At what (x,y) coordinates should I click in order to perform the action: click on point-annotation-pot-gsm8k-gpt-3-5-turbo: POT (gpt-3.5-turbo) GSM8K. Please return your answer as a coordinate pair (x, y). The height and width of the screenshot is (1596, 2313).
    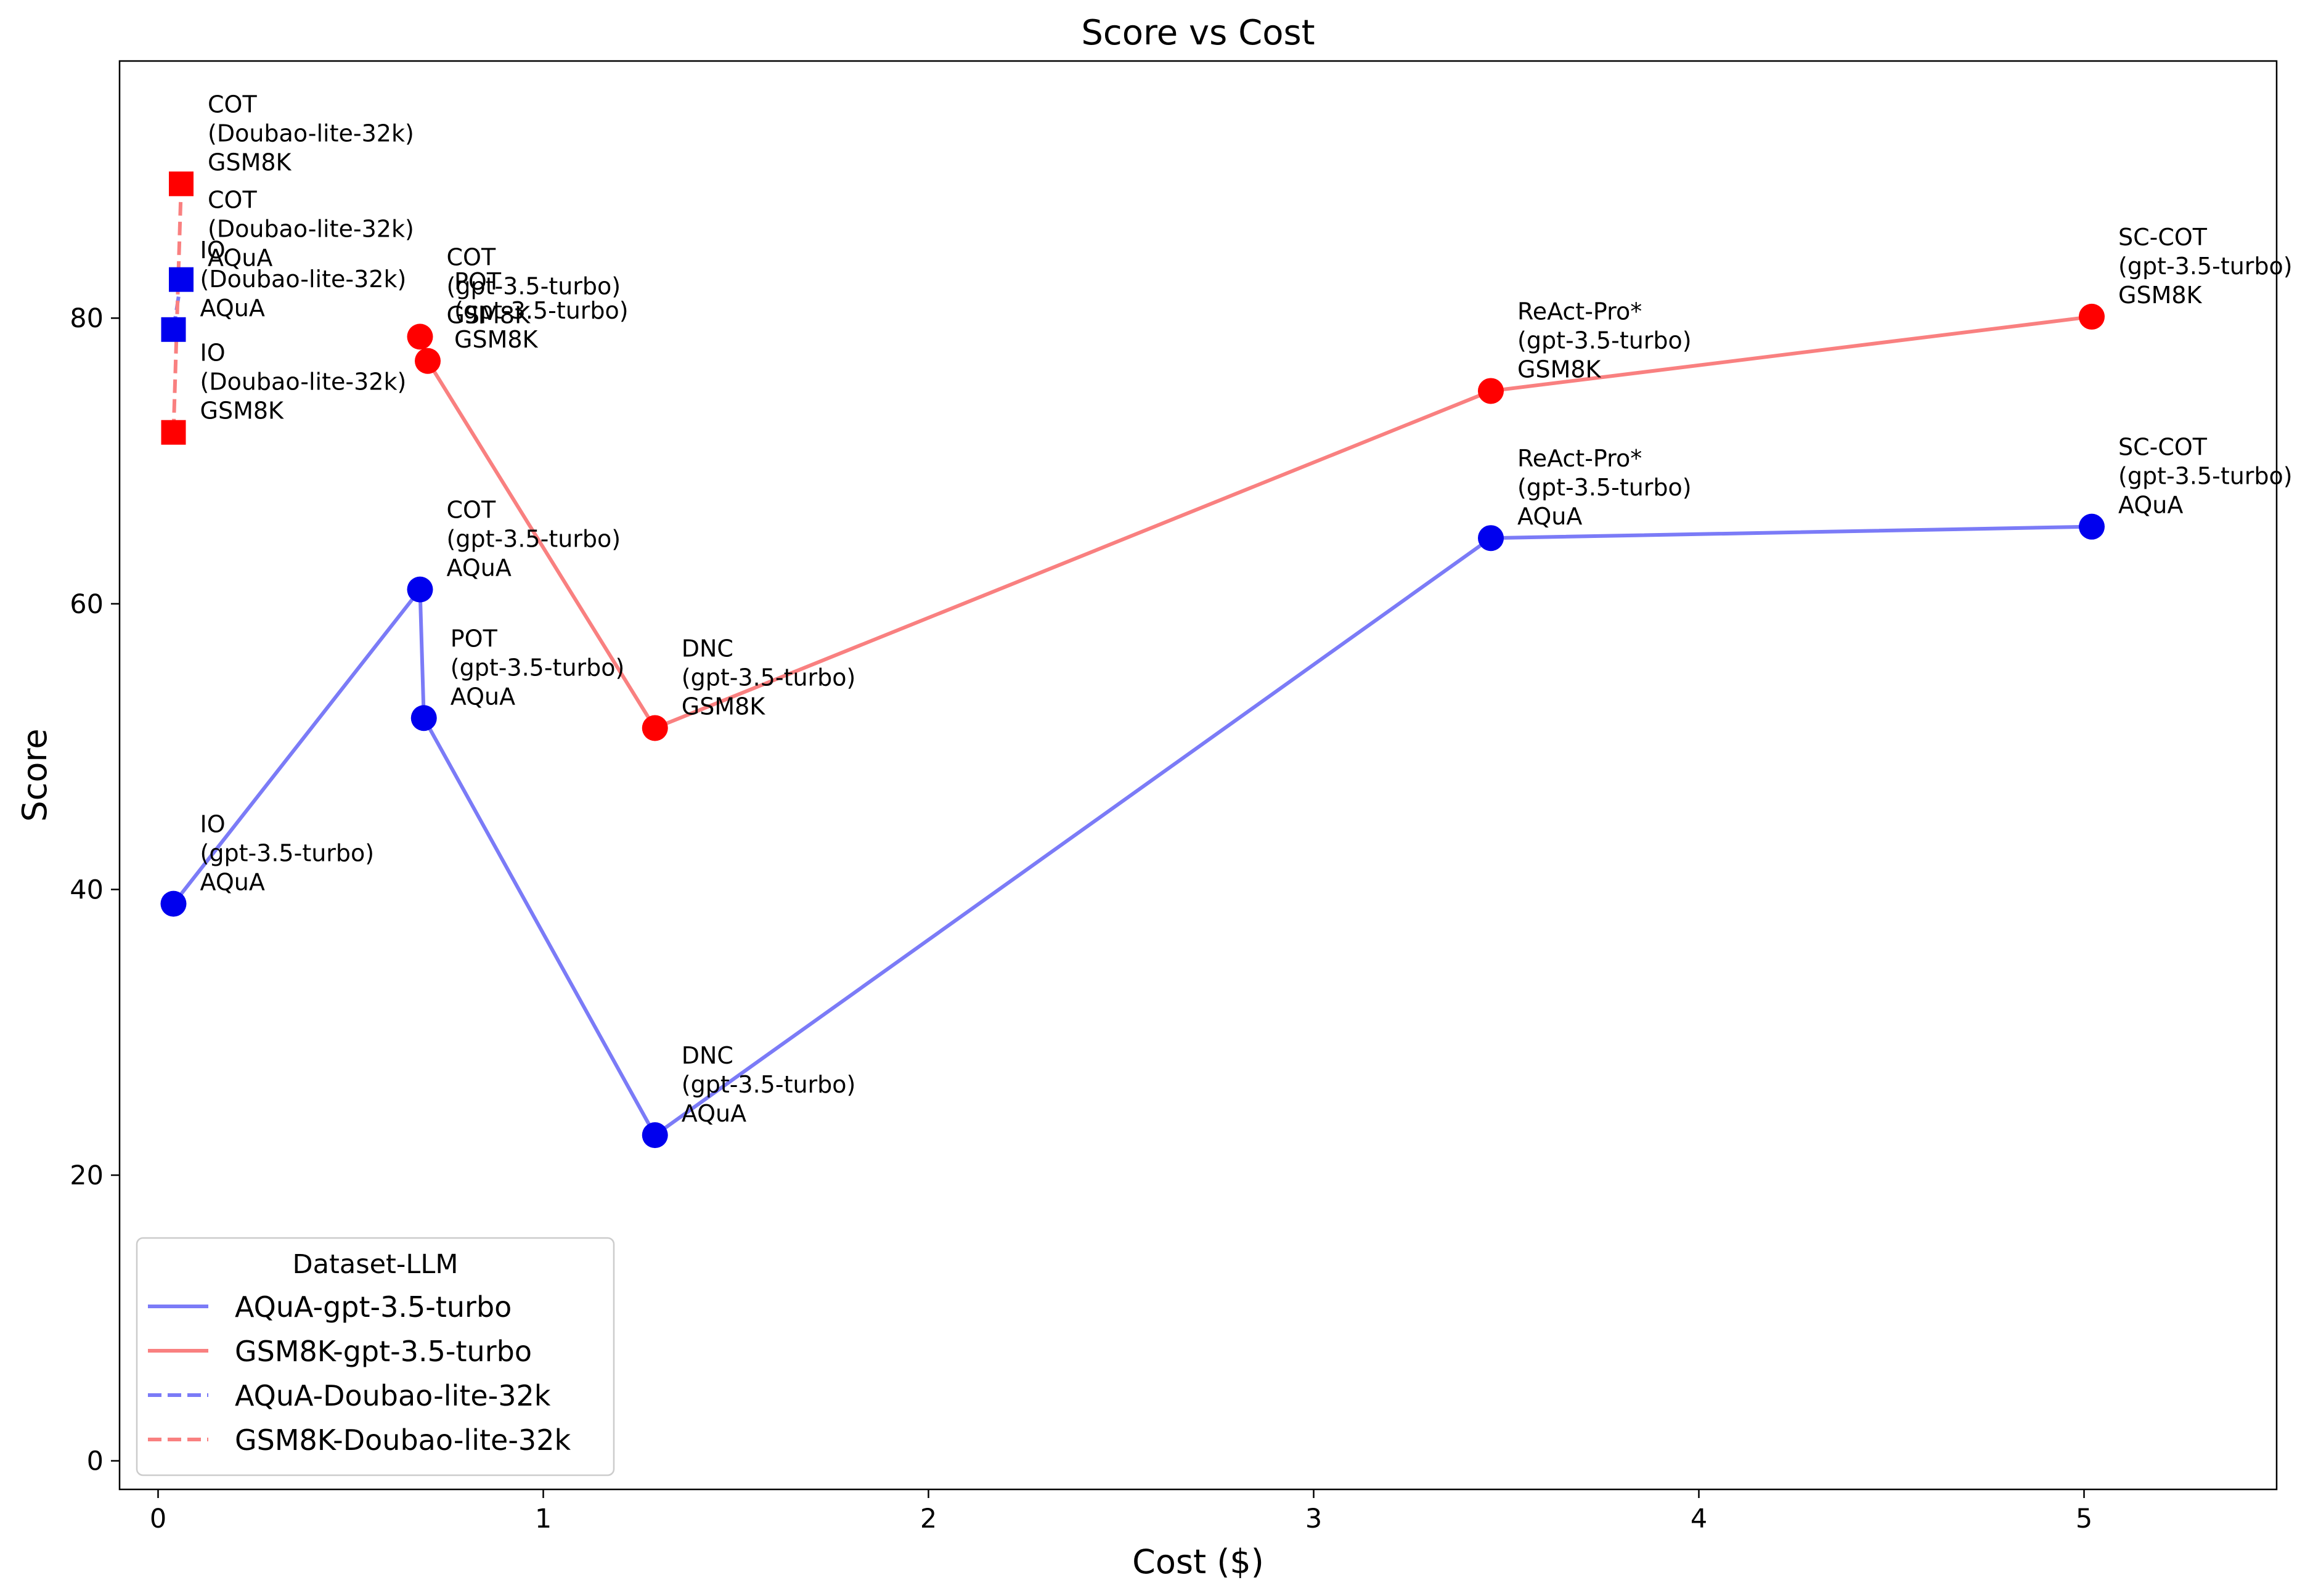
    Looking at the image, I should click on (541, 310).